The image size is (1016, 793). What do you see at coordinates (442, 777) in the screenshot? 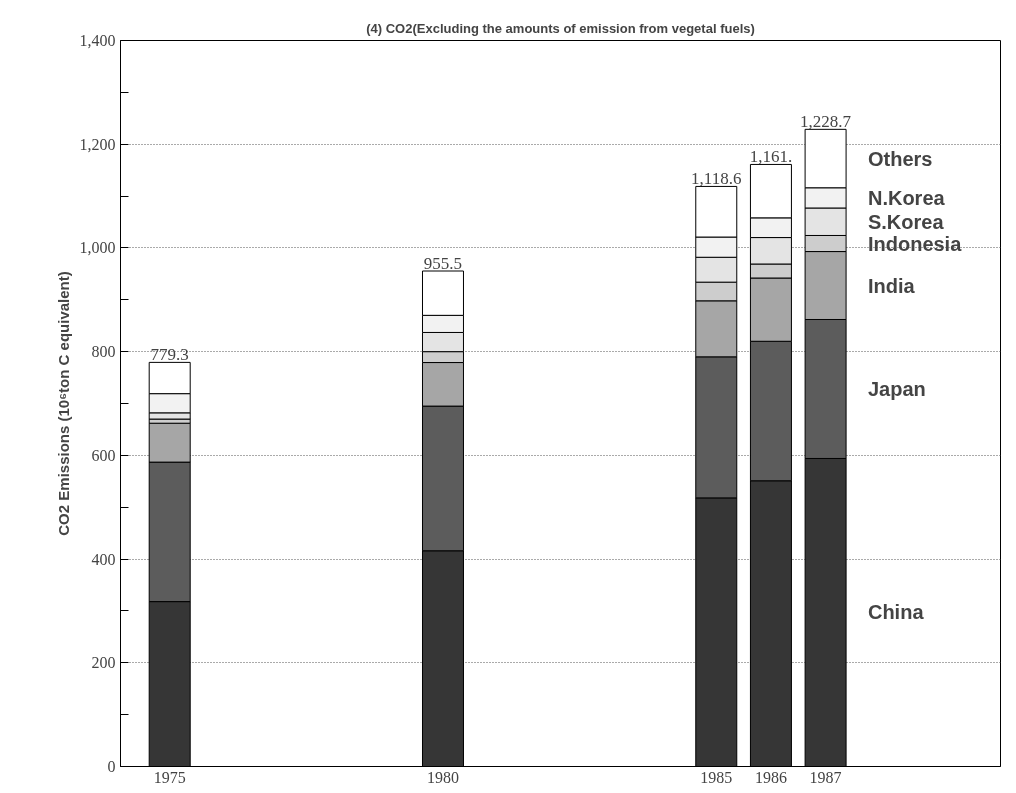
I see `x-tick-label: 1980` at bounding box center [442, 777].